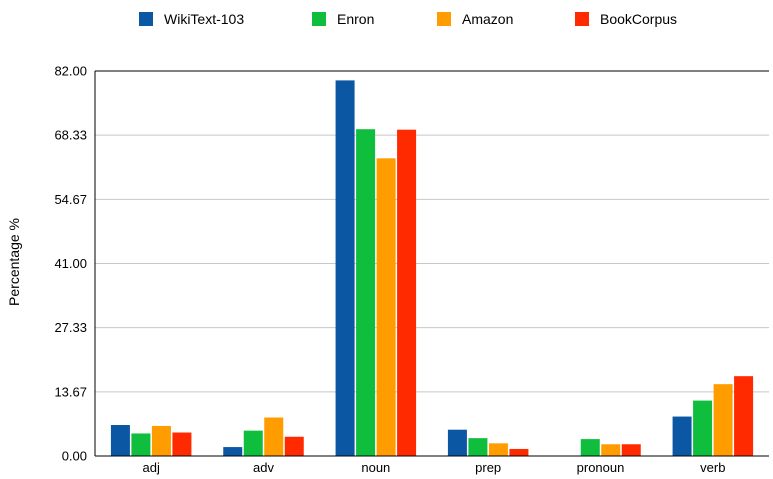 The image size is (773, 479). Describe the element at coordinates (744, 416) in the screenshot. I see `bar-verb-bookcorpus` at that location.